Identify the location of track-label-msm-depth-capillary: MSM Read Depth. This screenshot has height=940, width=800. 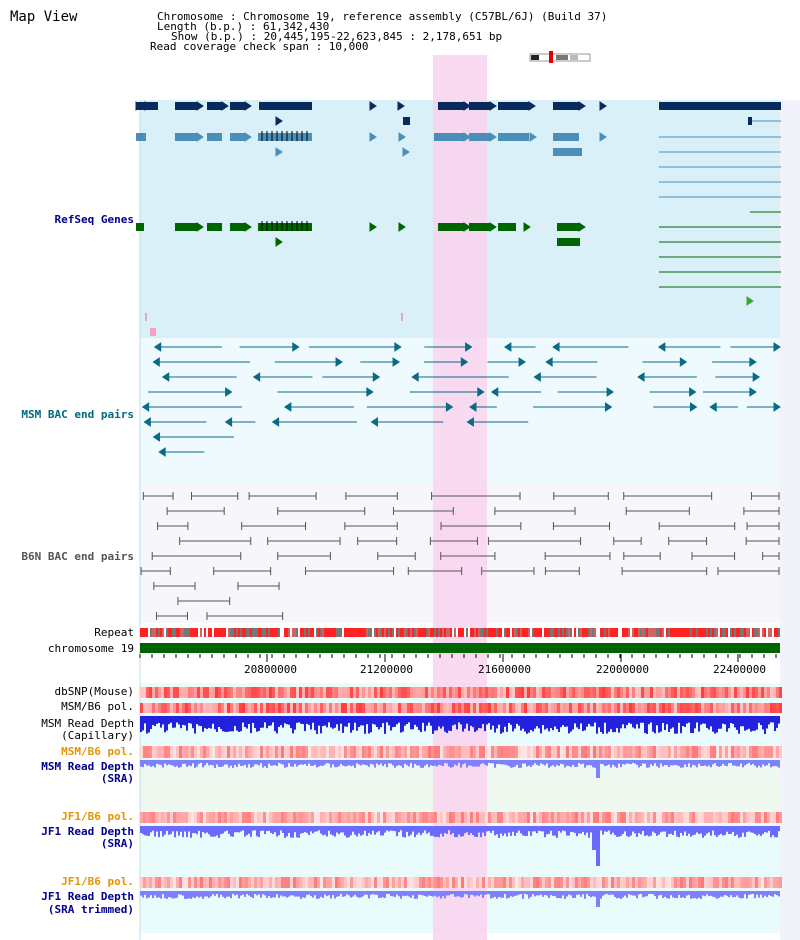
(87, 723).